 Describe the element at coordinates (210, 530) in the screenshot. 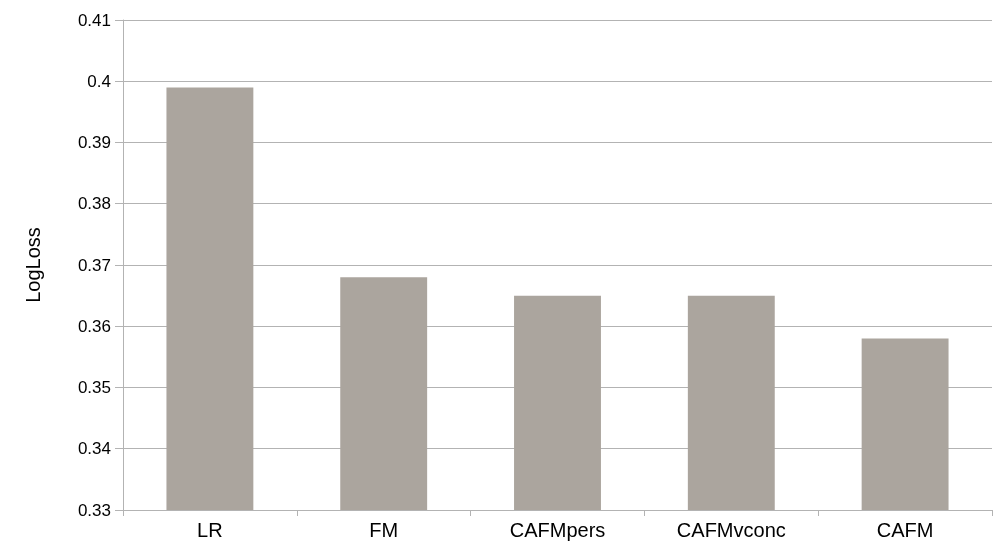

I see `x-tick-label: LR` at that location.